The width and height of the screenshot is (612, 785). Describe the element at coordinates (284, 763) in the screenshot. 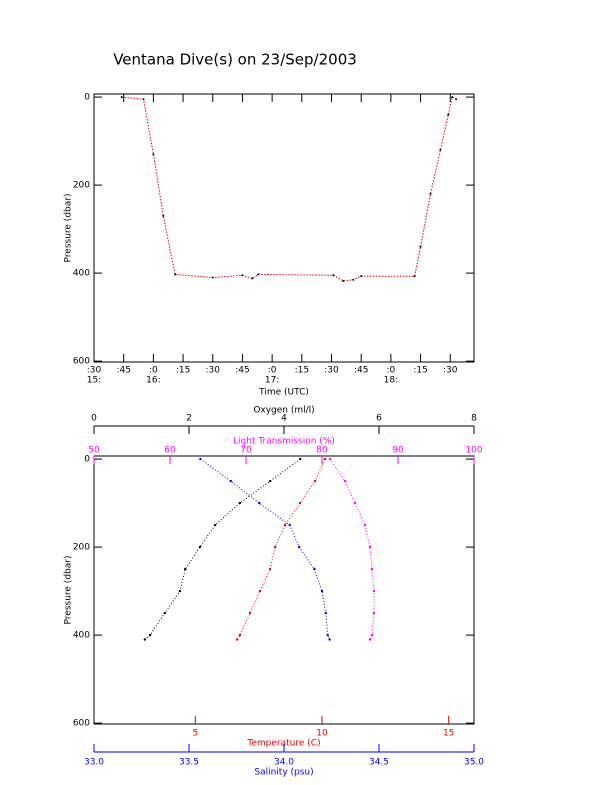

I see `x-tick-label: 34.0` at that location.